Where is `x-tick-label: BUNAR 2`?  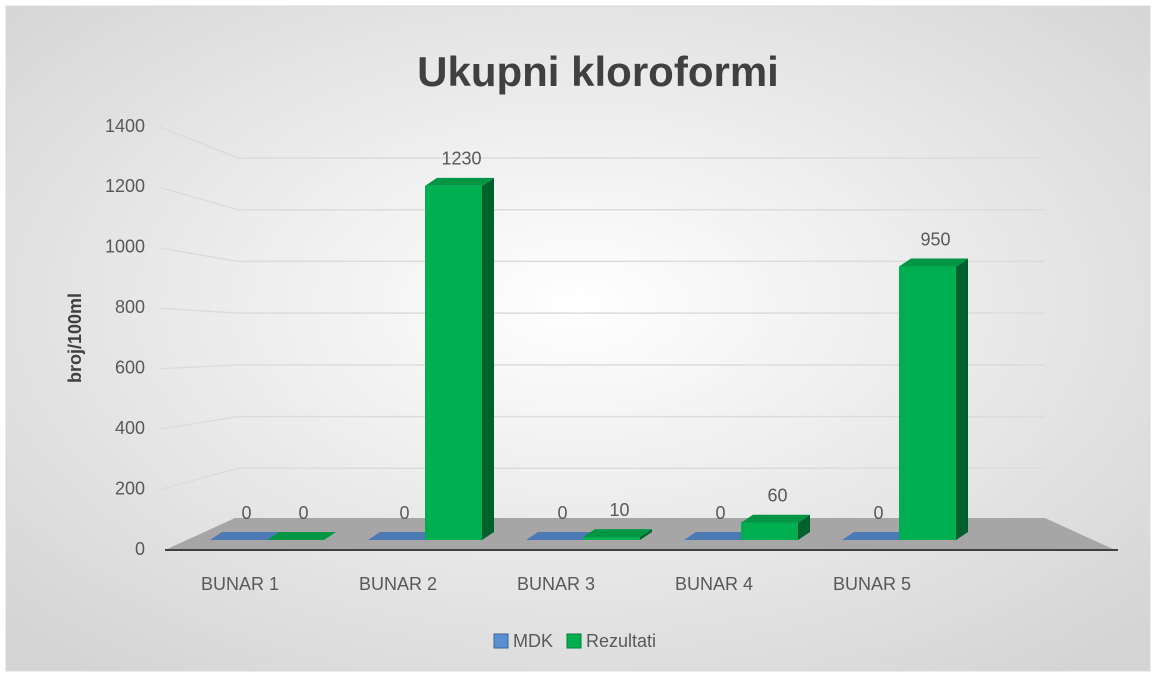 x-tick-label: BUNAR 2 is located at coordinates (398, 584).